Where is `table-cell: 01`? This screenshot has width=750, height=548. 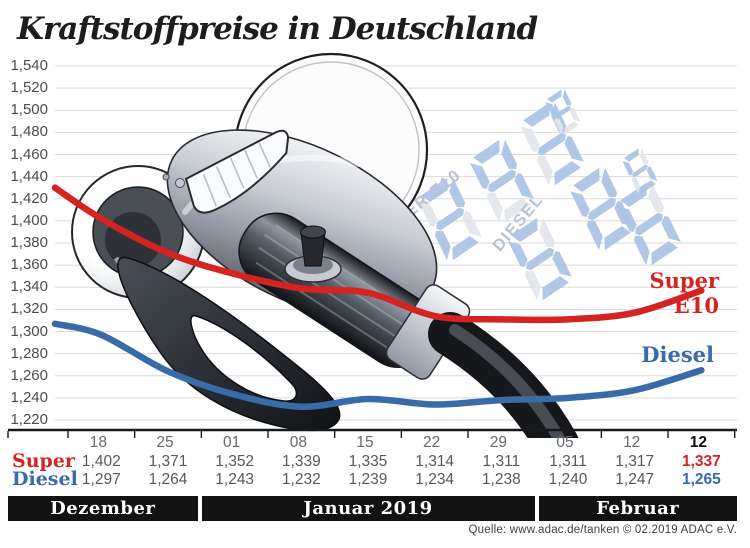
table-cell: 01 is located at coordinates (232, 442).